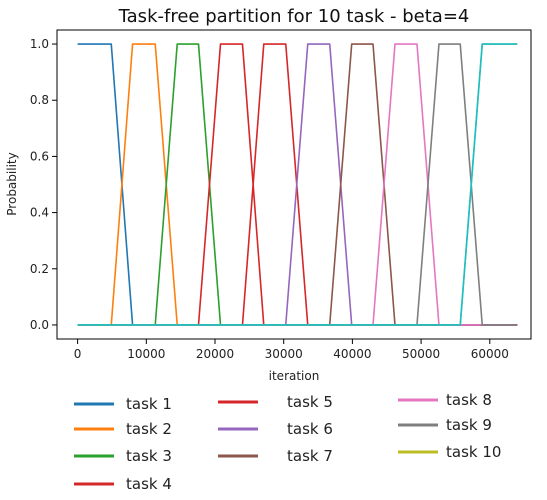 The image size is (547, 500). What do you see at coordinates (12, 183) in the screenshot?
I see `y-axis-label: Probability` at bounding box center [12, 183].